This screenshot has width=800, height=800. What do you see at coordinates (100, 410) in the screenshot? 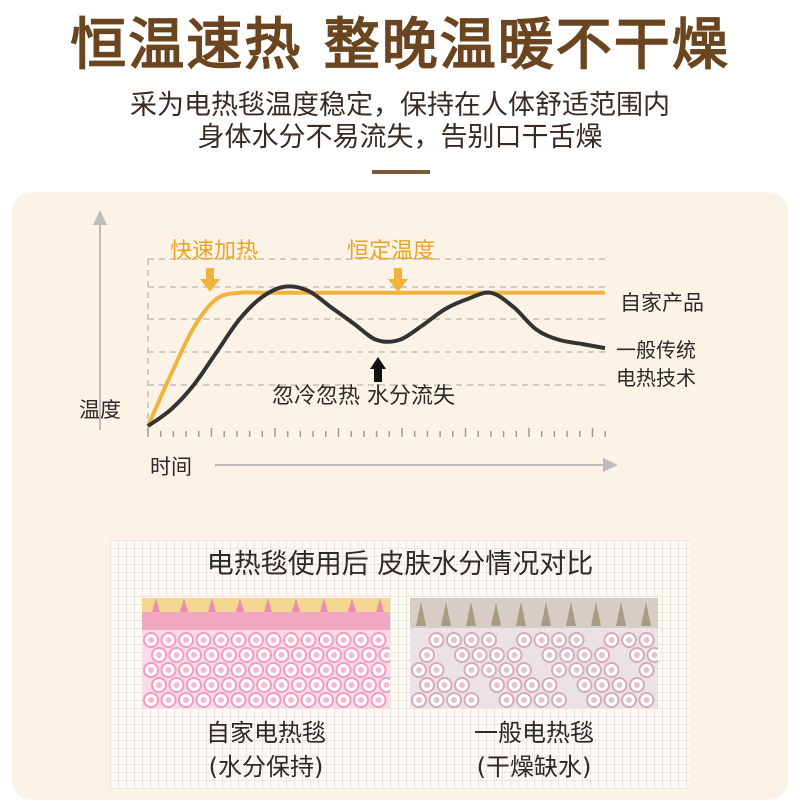
I see `y-axis-label: 温度` at bounding box center [100, 410].